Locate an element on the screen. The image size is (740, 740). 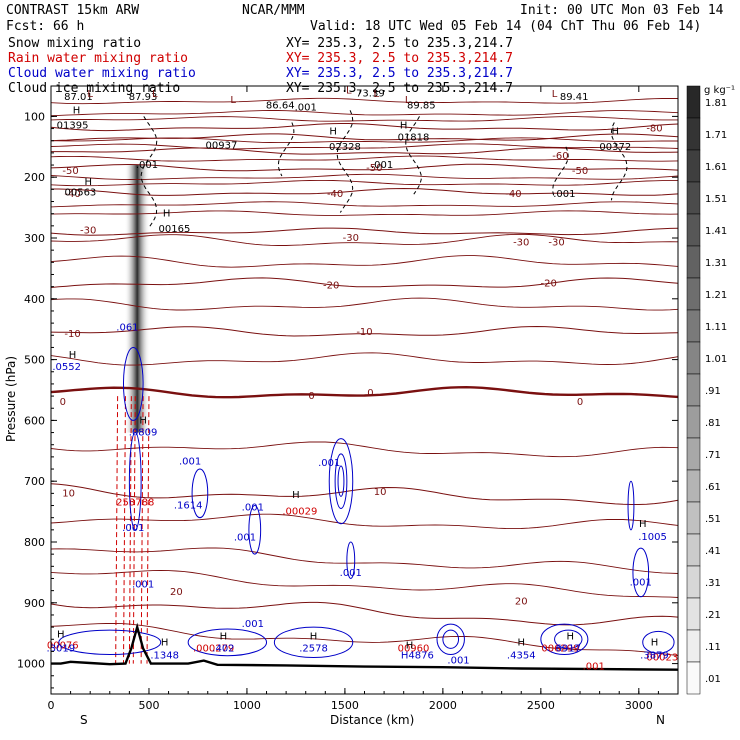
center-label: NCAR/MMM is located at coordinates (273, 10).